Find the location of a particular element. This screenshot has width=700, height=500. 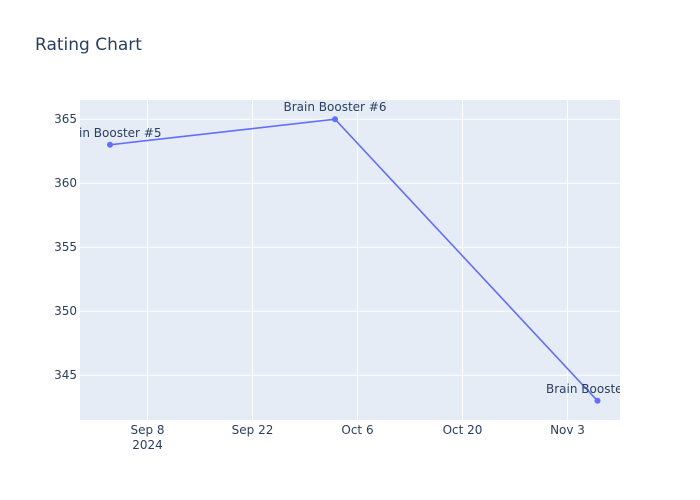

x-tick-label: Sep 8 is located at coordinates (147, 430).